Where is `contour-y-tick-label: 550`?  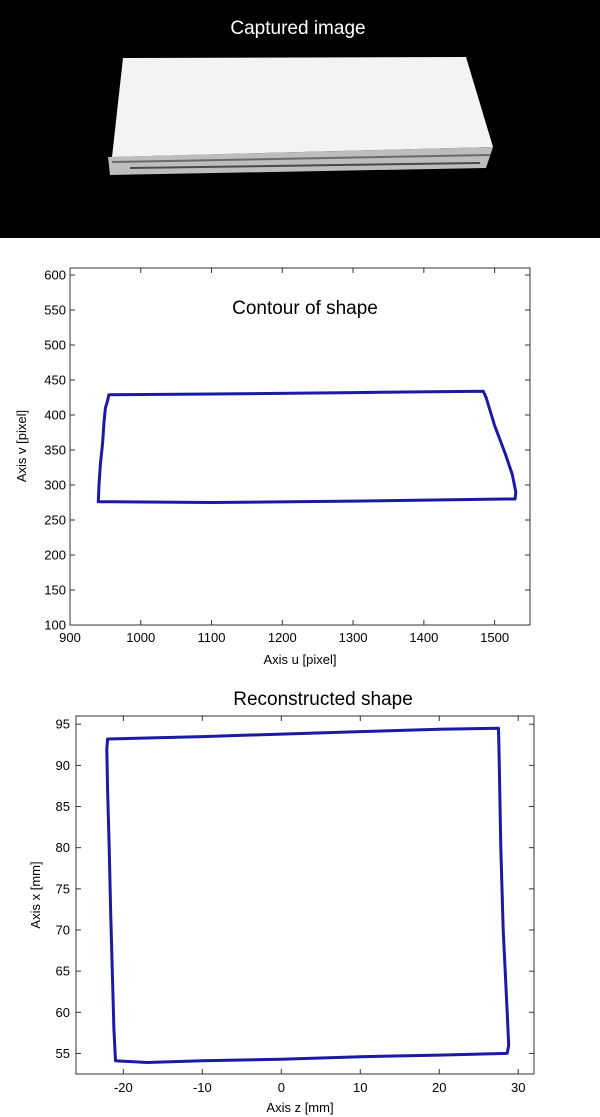 contour-y-tick-label: 550 is located at coordinates (55, 310).